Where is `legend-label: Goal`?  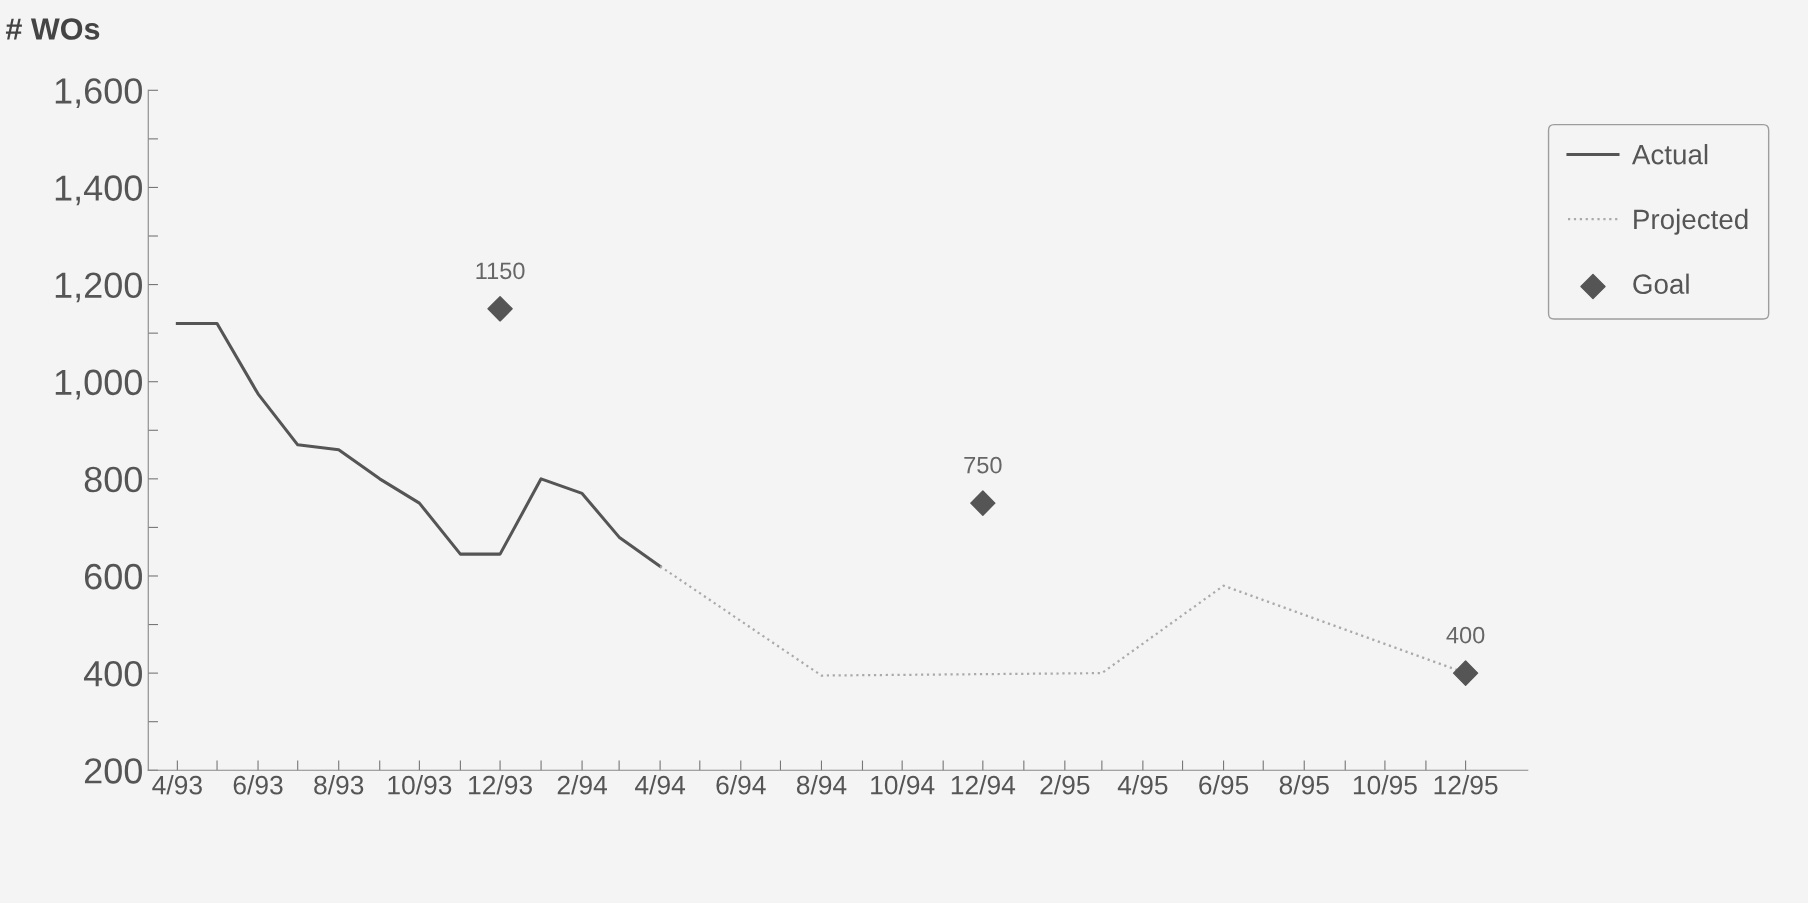 legend-label: Goal is located at coordinates (1661, 283).